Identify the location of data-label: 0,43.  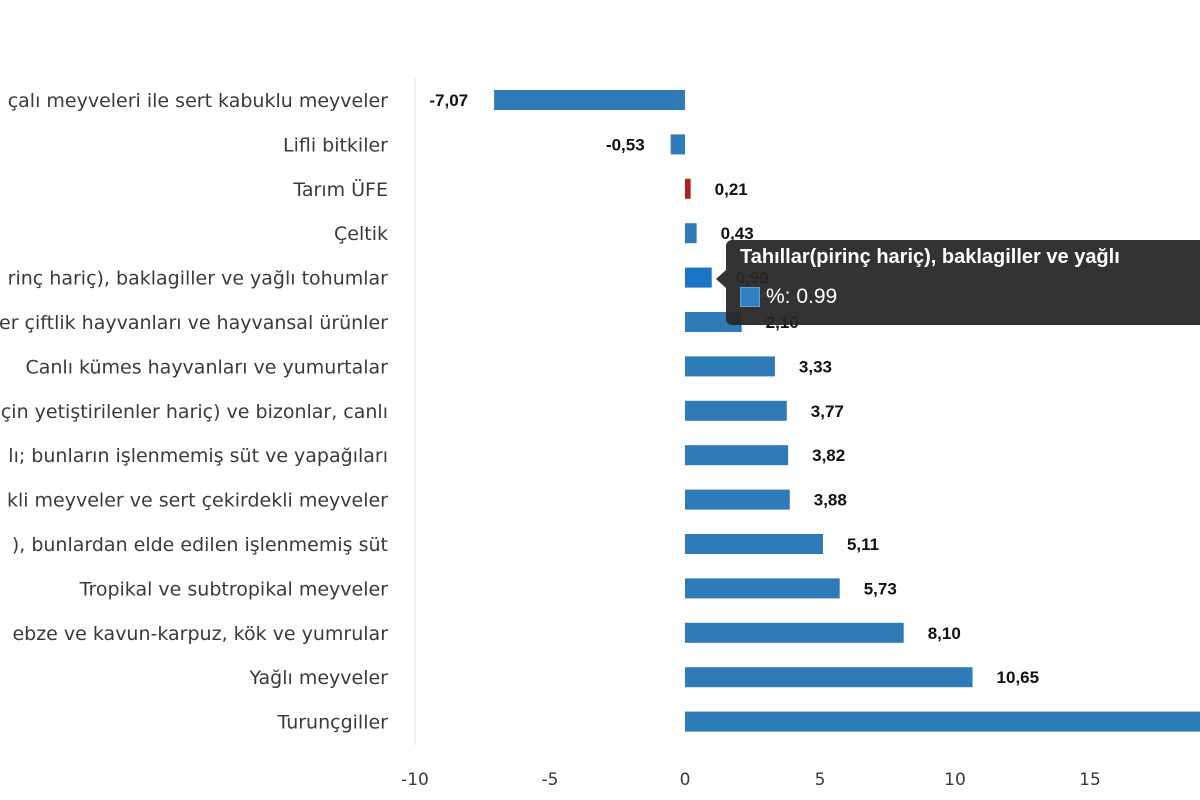
(737, 233).